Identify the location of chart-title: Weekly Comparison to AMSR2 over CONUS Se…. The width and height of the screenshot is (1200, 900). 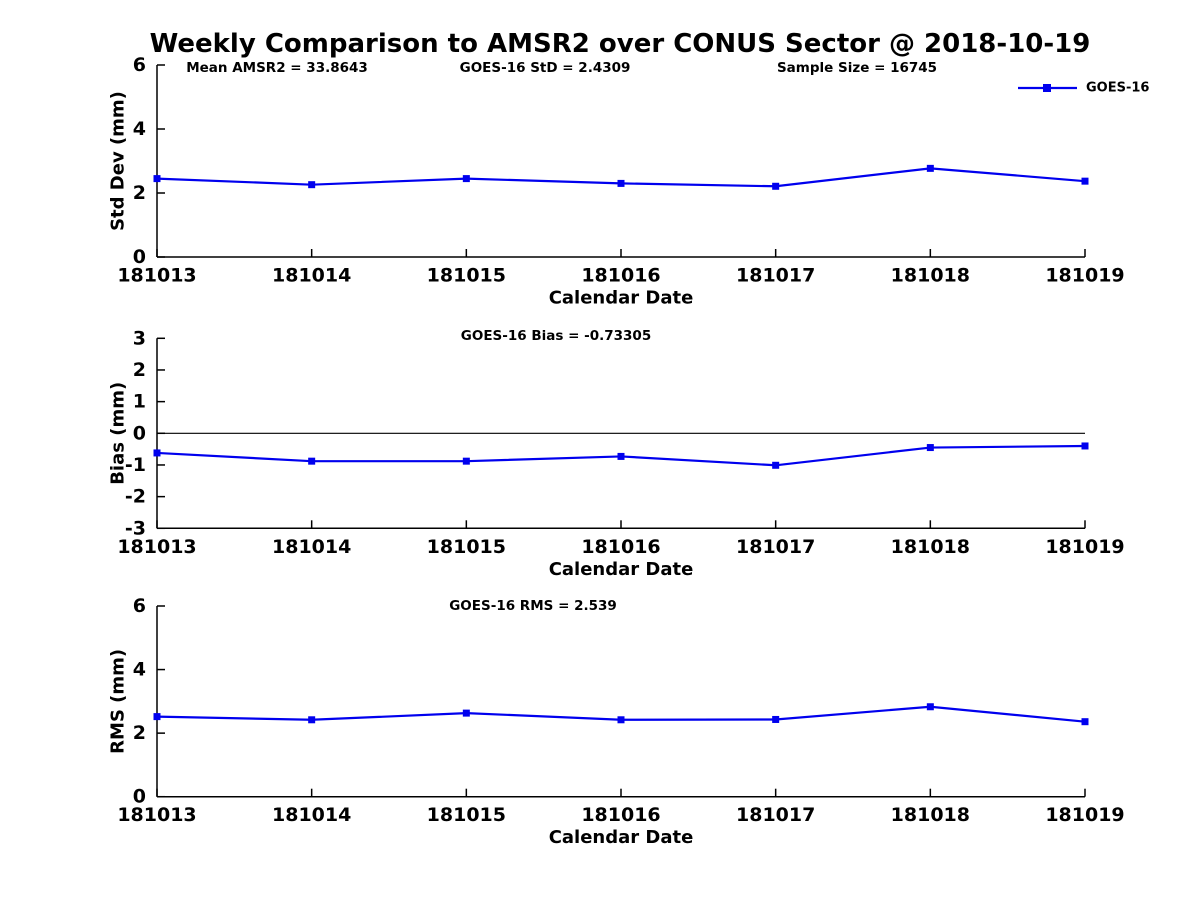
(620, 44).